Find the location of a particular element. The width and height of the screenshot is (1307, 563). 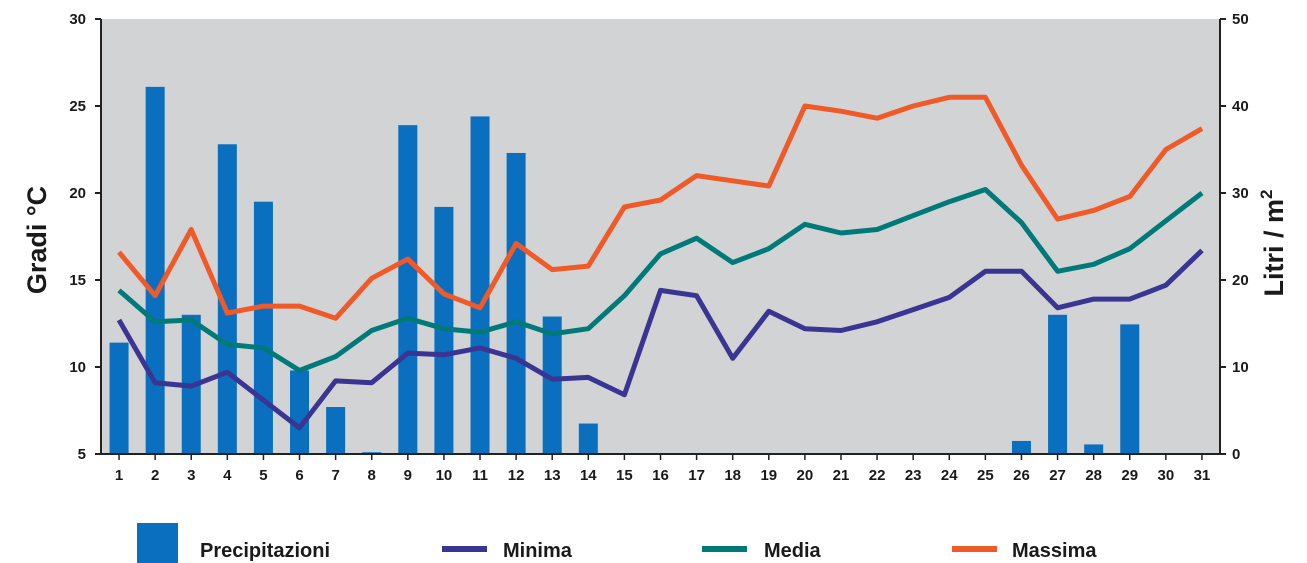

x-tick-label: 31 is located at coordinates (1202, 475).